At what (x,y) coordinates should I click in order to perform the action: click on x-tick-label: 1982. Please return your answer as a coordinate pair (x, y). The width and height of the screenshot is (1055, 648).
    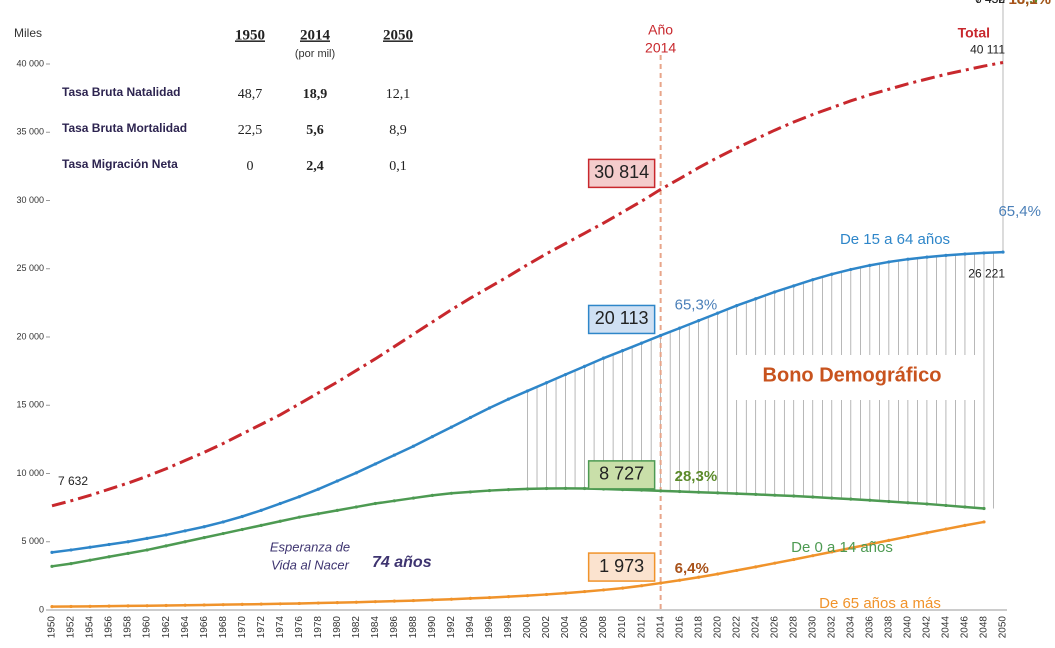
    Looking at the image, I should click on (356, 627).